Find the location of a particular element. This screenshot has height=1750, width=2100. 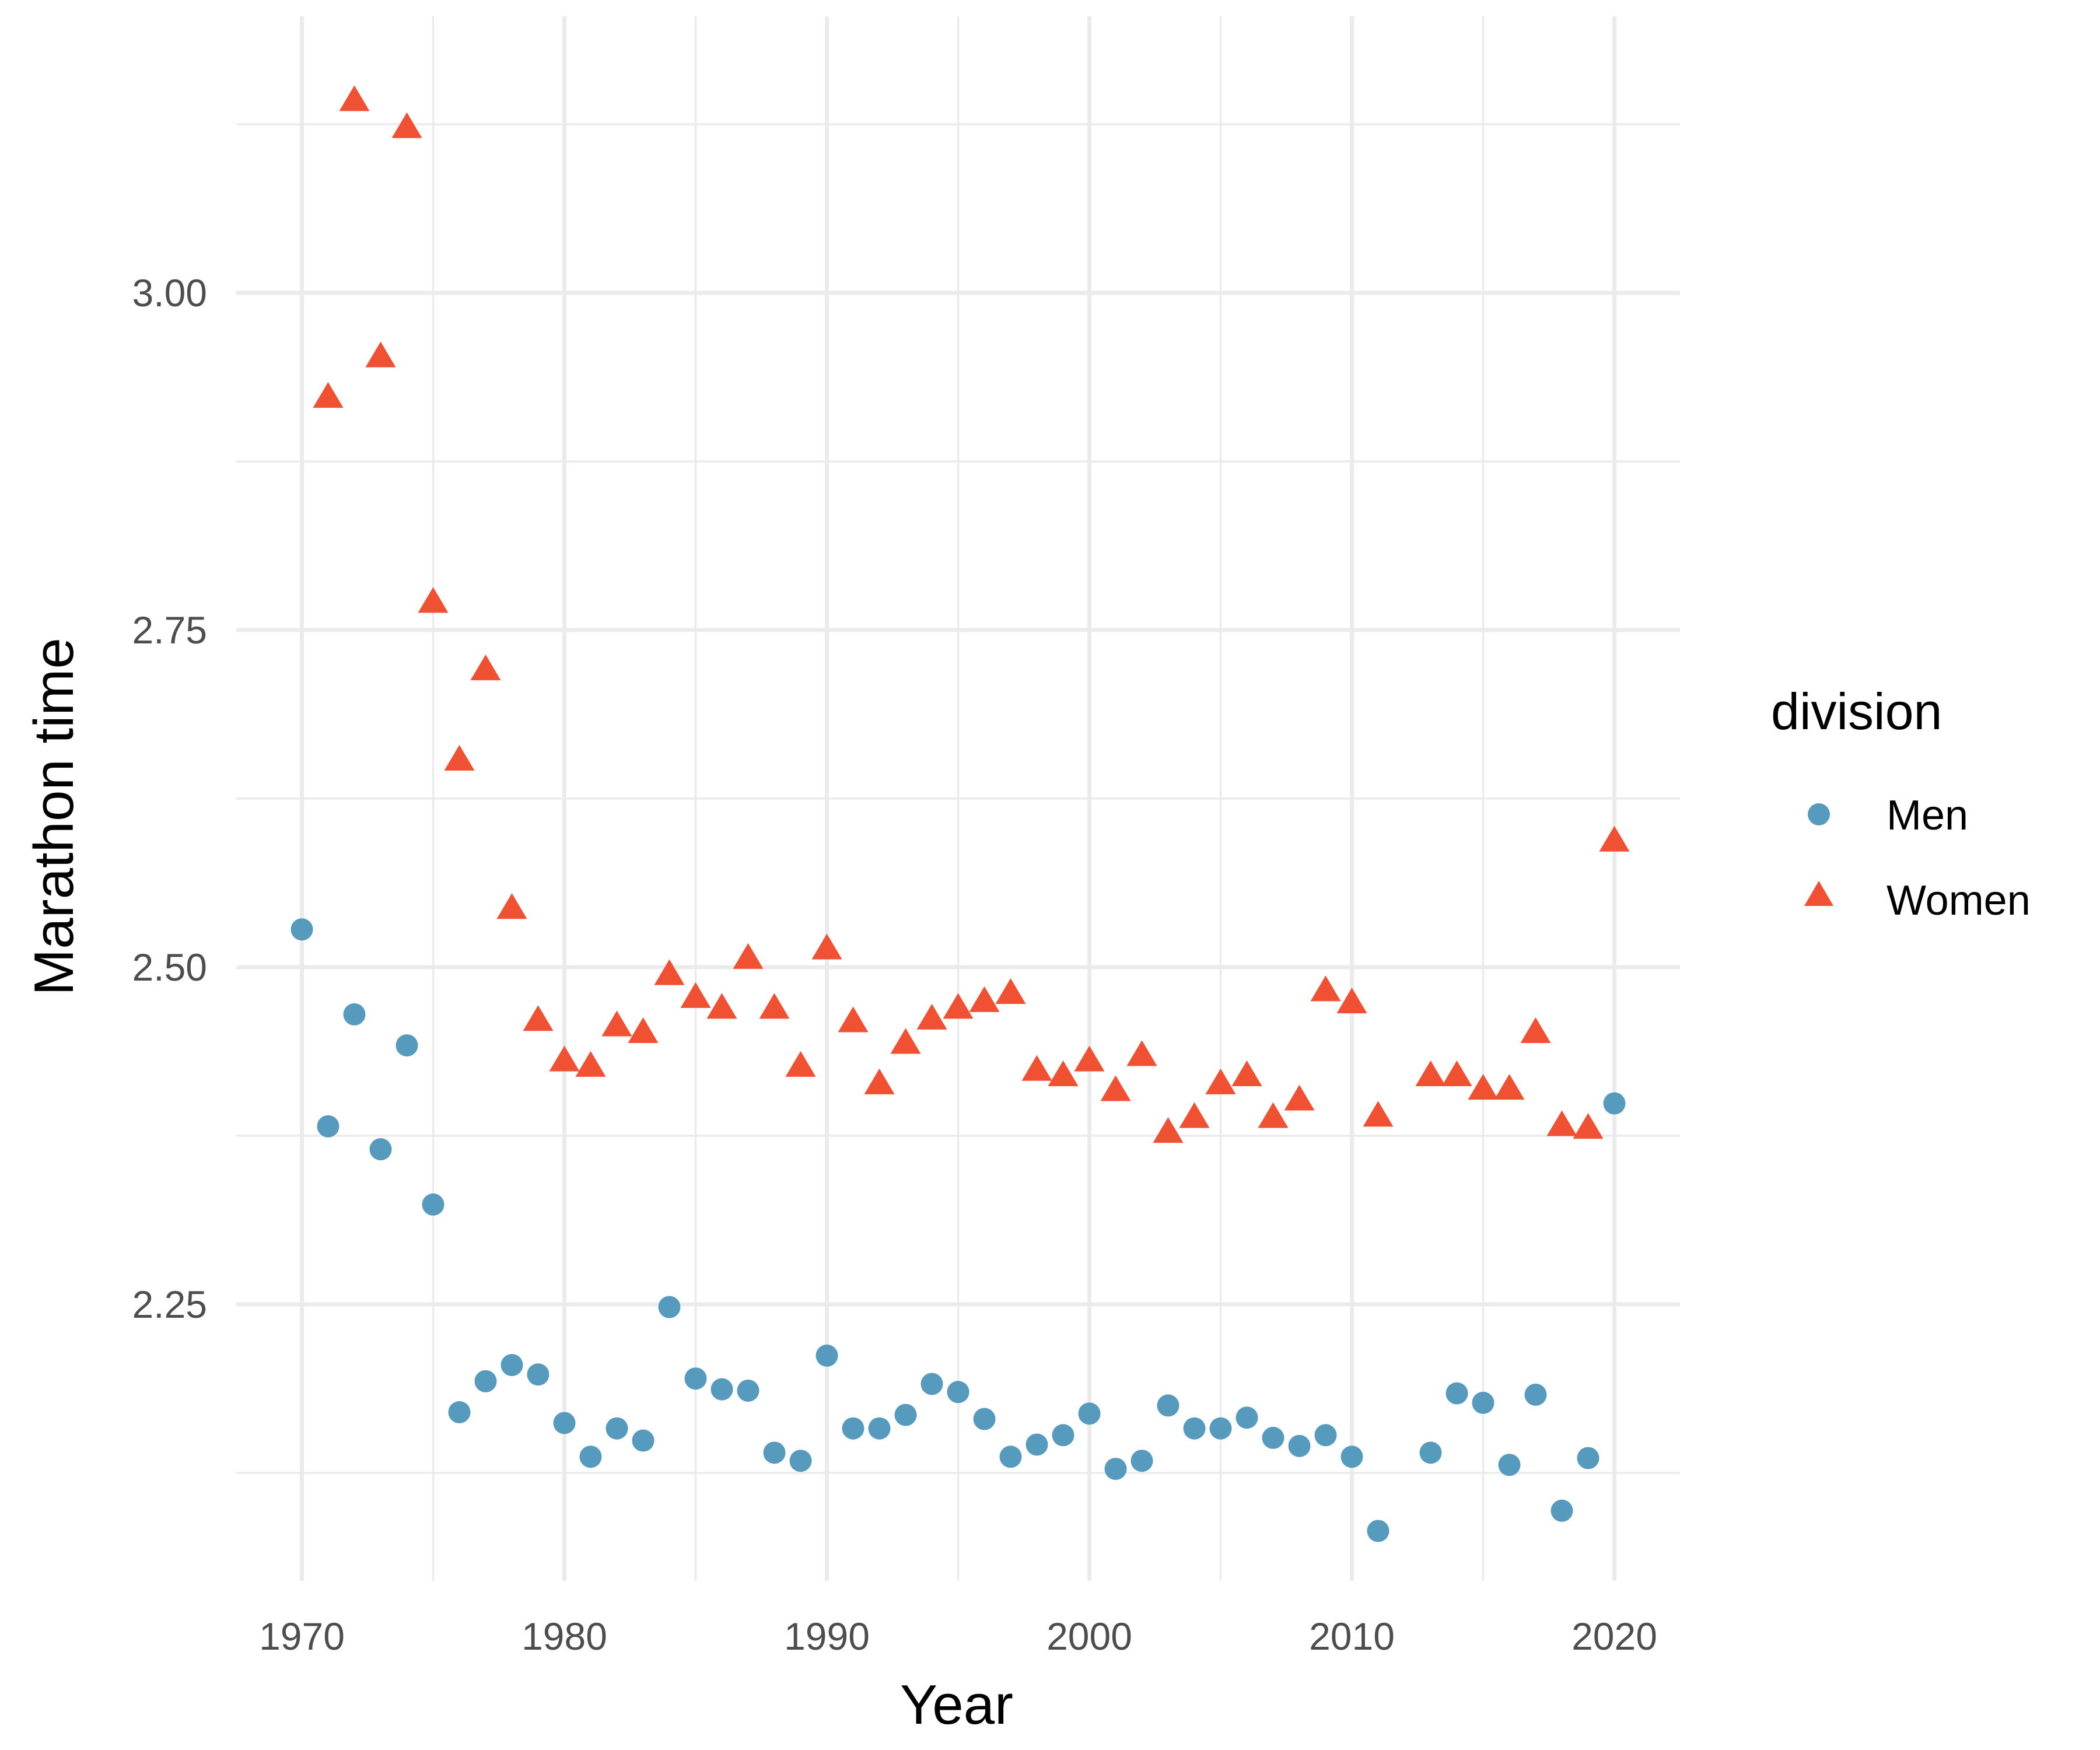

x-tick-label: 1990 is located at coordinates (827, 1636).